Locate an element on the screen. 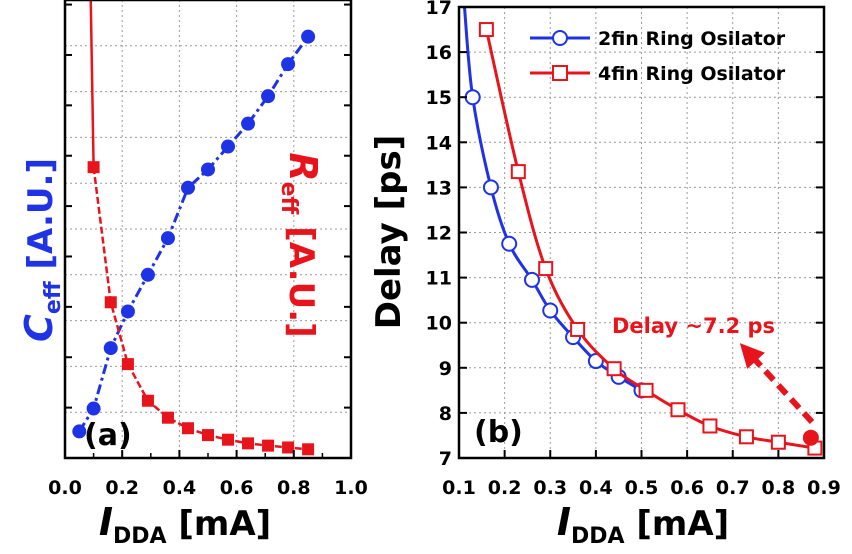 The width and height of the screenshot is (852, 554). panel-b-label: (b) is located at coordinates (498, 432).